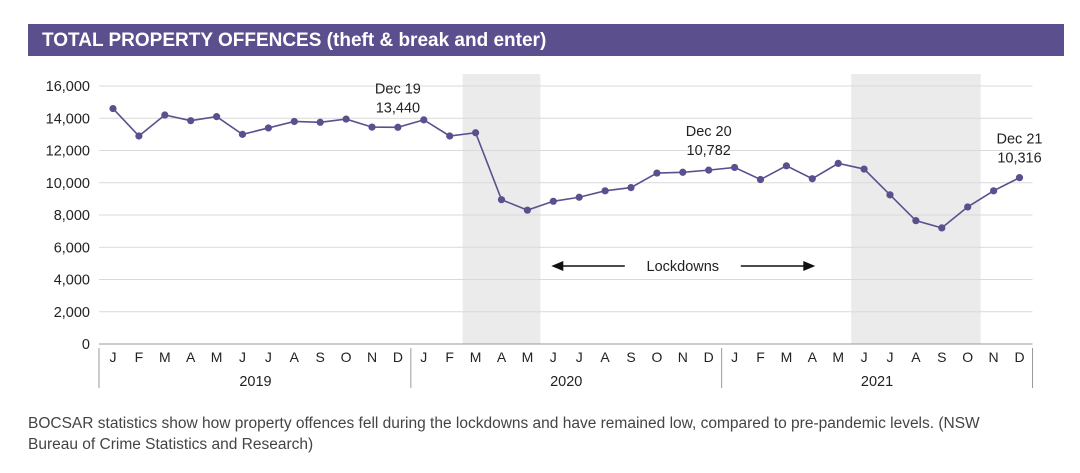 The image size is (1080, 473). I want to click on y-tick-label: 8,000, so click(72, 216).